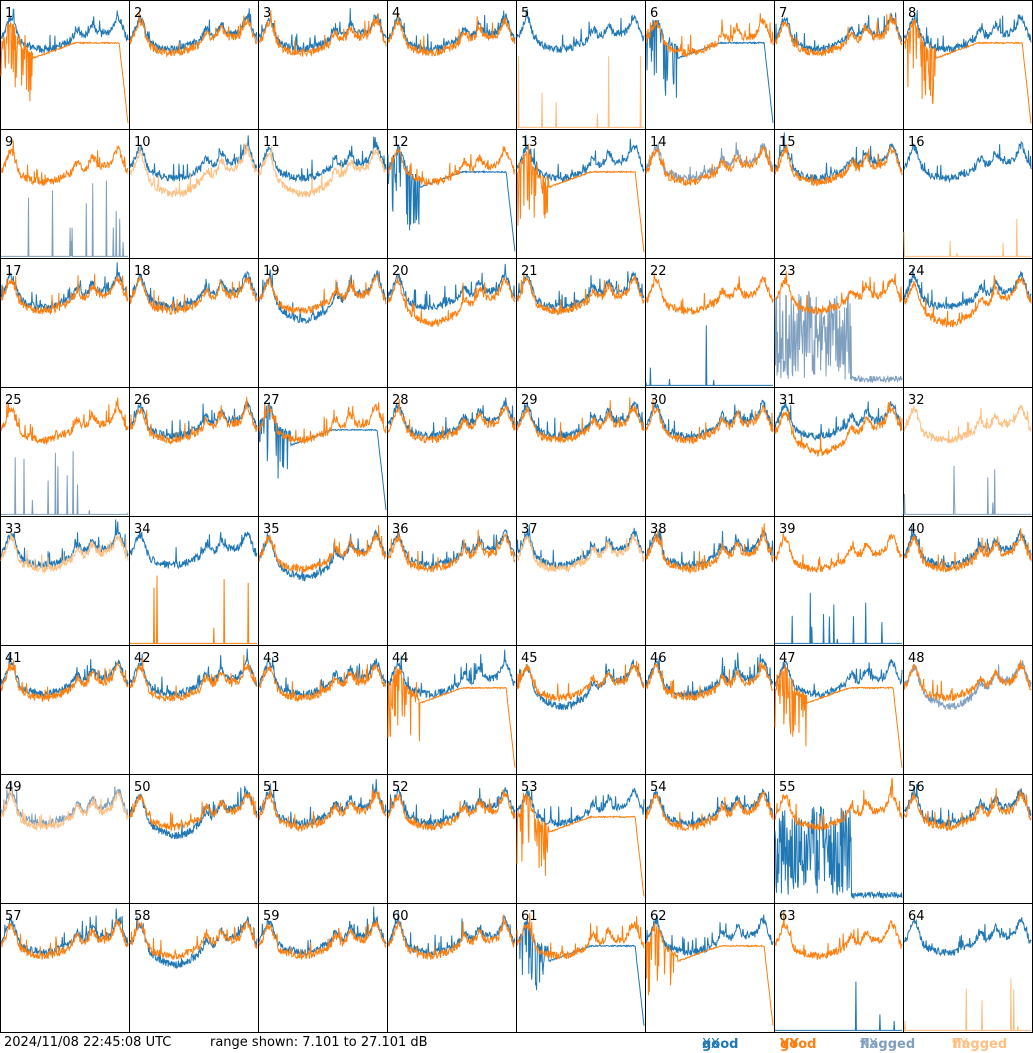 This screenshot has height=1053, width=1033. I want to click on panel-48-yy-line, so click(967, 680).